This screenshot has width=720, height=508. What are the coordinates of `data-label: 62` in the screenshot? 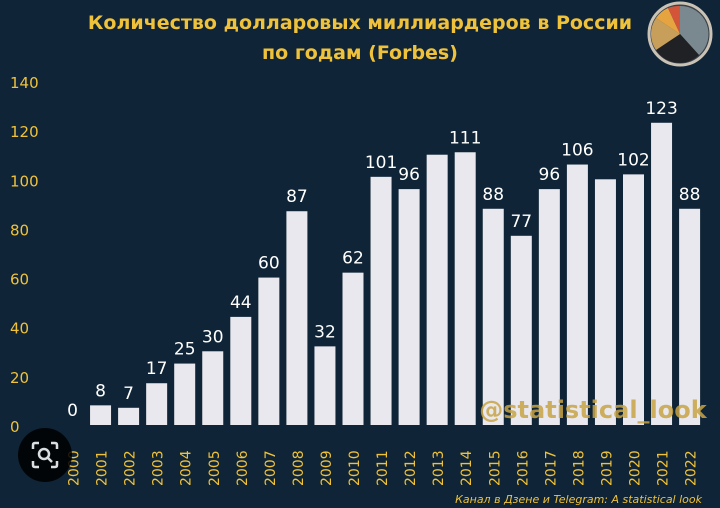 It's located at (353, 259).